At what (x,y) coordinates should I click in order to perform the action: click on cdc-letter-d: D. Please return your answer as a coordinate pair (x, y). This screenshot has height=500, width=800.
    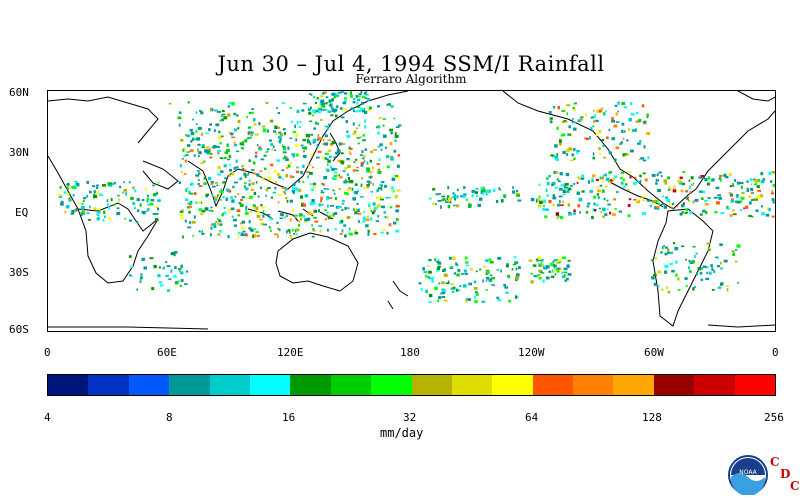
    Looking at the image, I should click on (785, 474).